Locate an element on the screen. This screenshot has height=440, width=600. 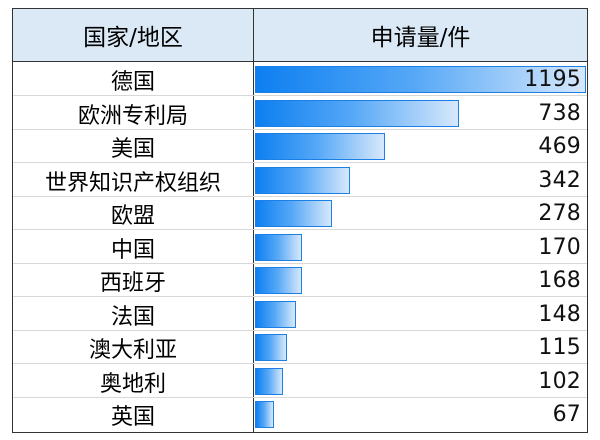
country-label: 澳大利亚 is located at coordinates (132, 350).